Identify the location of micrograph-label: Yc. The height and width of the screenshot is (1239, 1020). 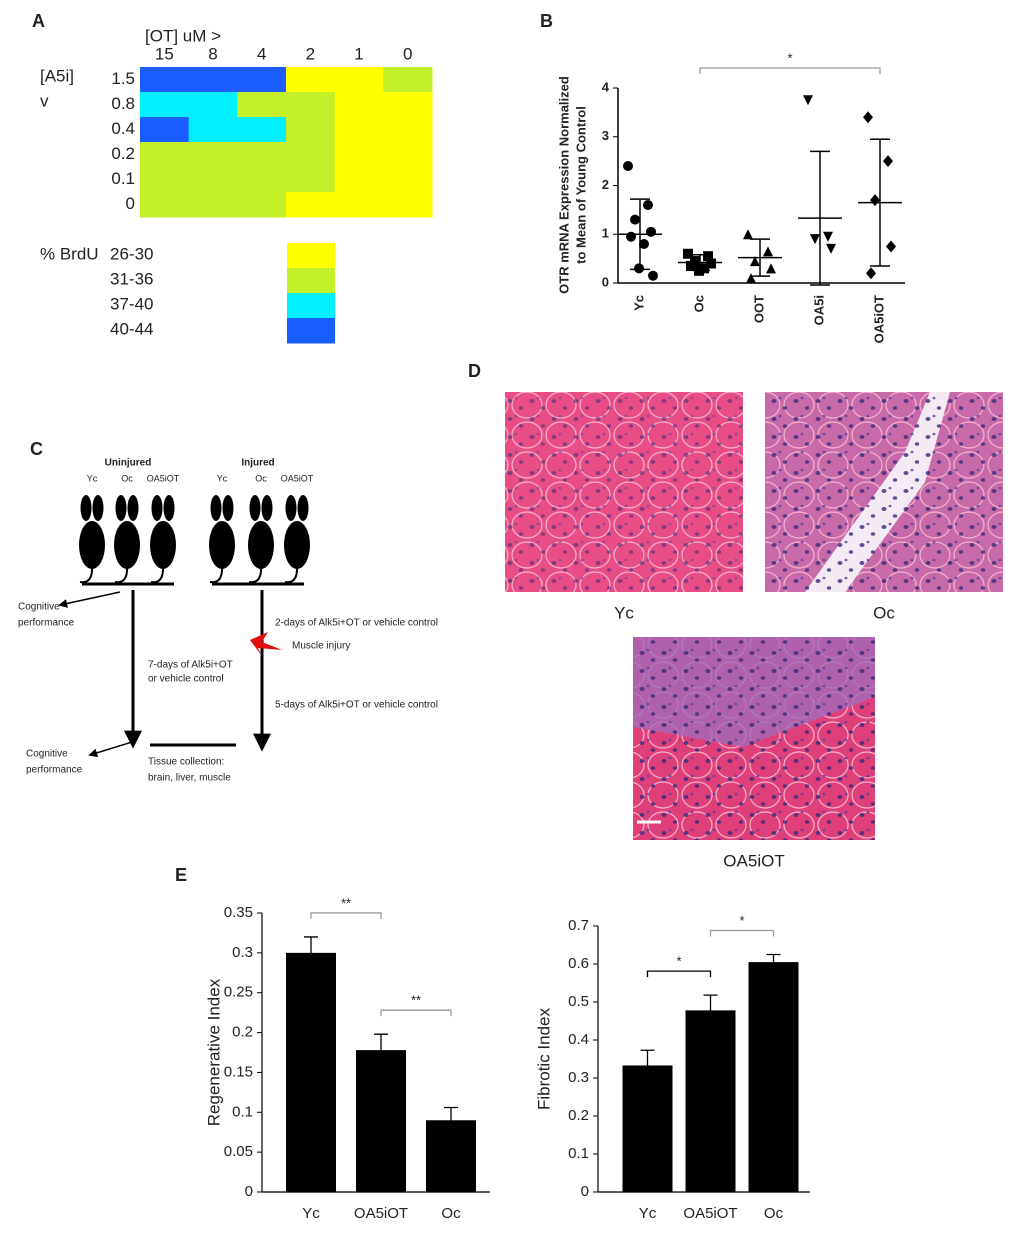
(624, 612).